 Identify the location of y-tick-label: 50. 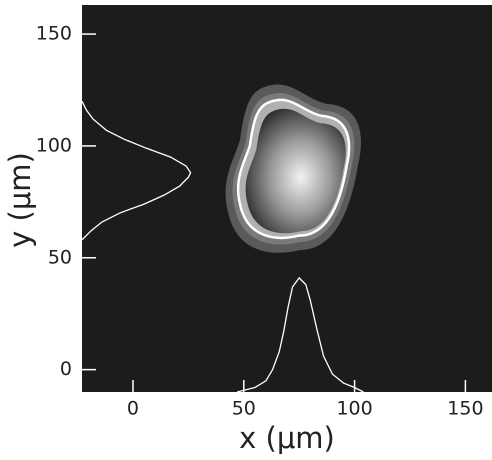
(60, 257).